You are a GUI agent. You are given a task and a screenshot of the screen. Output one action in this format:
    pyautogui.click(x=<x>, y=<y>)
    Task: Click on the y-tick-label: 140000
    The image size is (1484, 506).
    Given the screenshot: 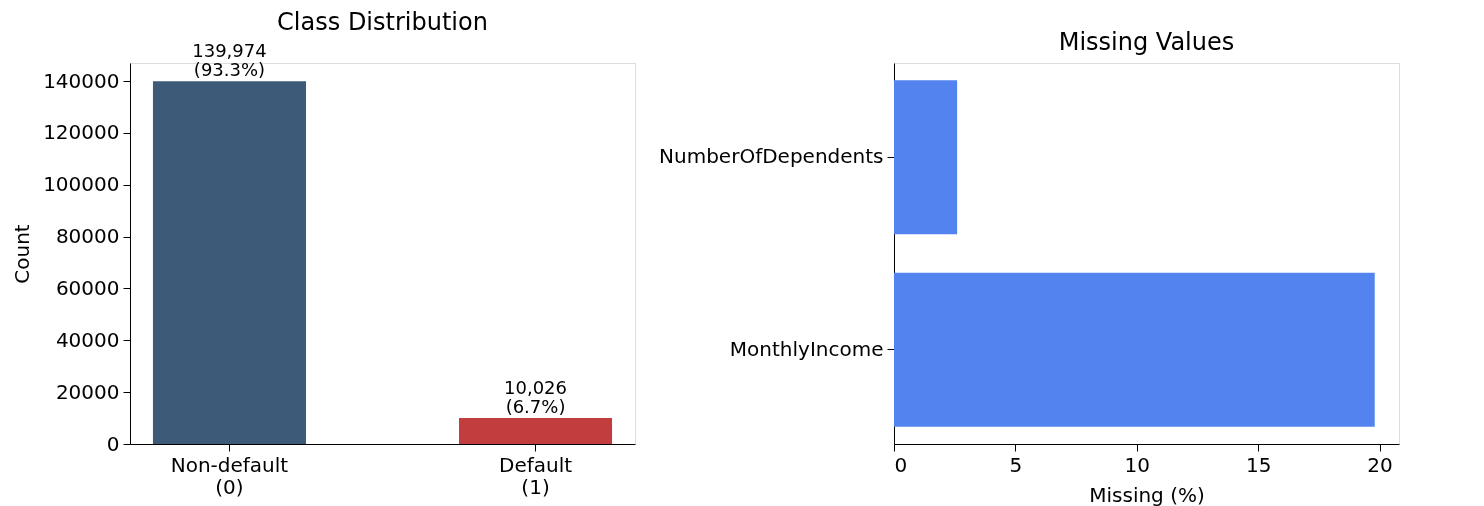 What is the action you would take?
    pyautogui.click(x=81, y=80)
    